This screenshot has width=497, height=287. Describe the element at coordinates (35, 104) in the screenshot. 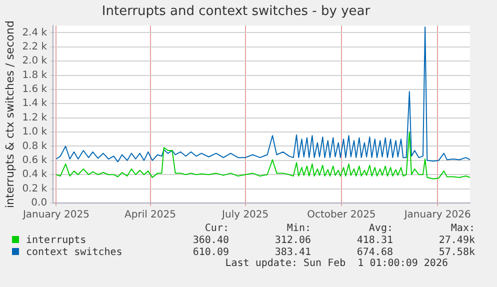

I see `y-tick-label: 1.4 k` at that location.